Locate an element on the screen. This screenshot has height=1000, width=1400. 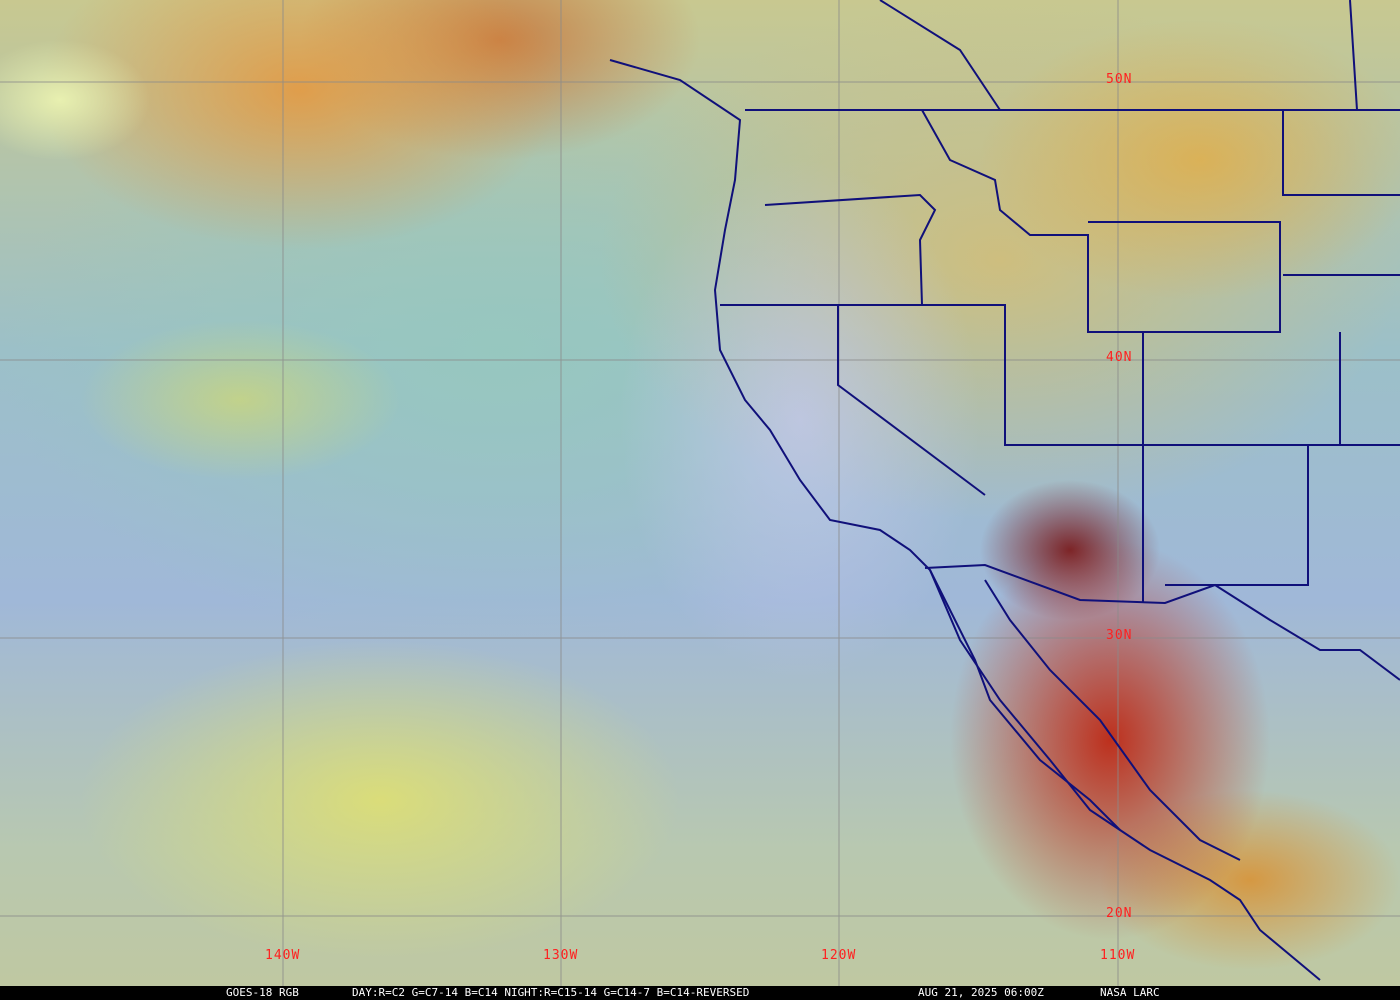
lon-label-140w: 140W is located at coordinates (283, 955).